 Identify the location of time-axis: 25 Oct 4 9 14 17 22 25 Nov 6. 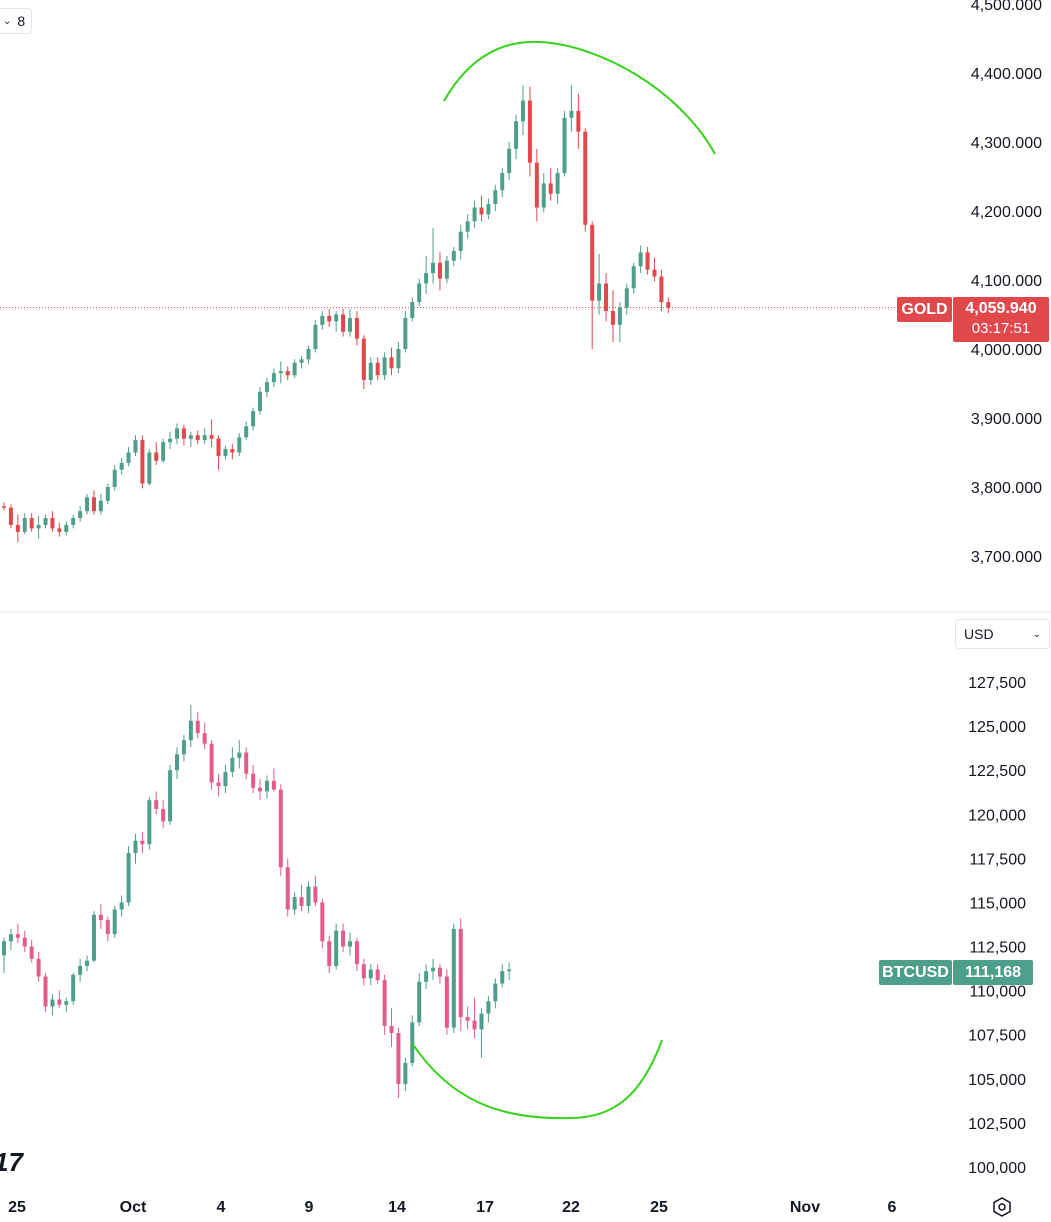
(452, 1207).